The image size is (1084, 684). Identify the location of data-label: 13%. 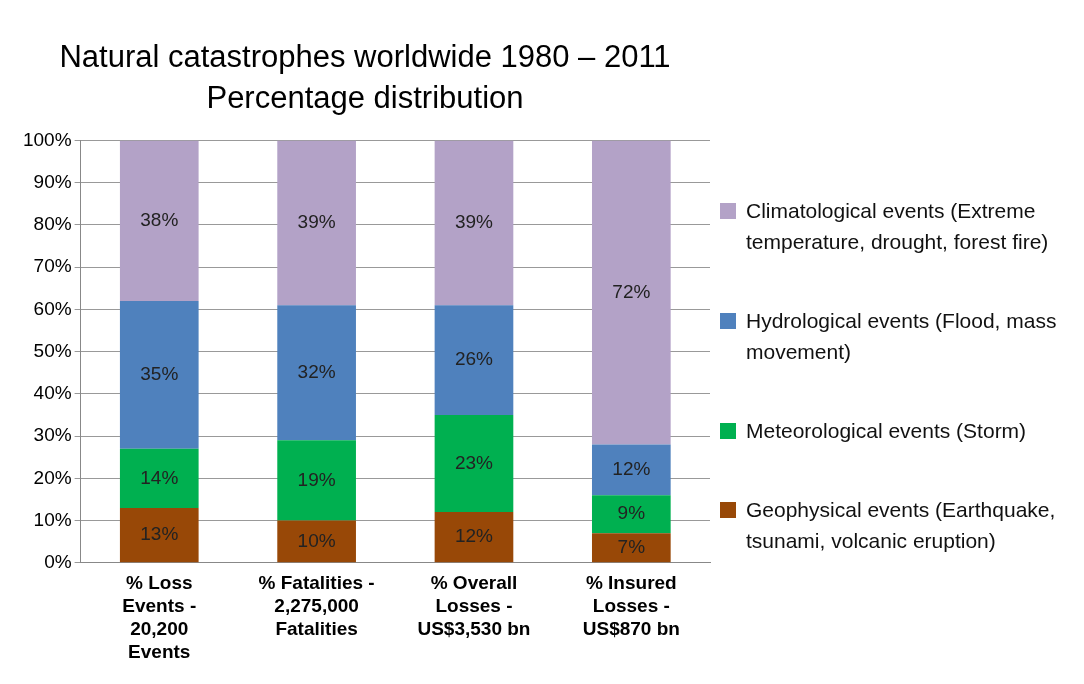
(159, 534).